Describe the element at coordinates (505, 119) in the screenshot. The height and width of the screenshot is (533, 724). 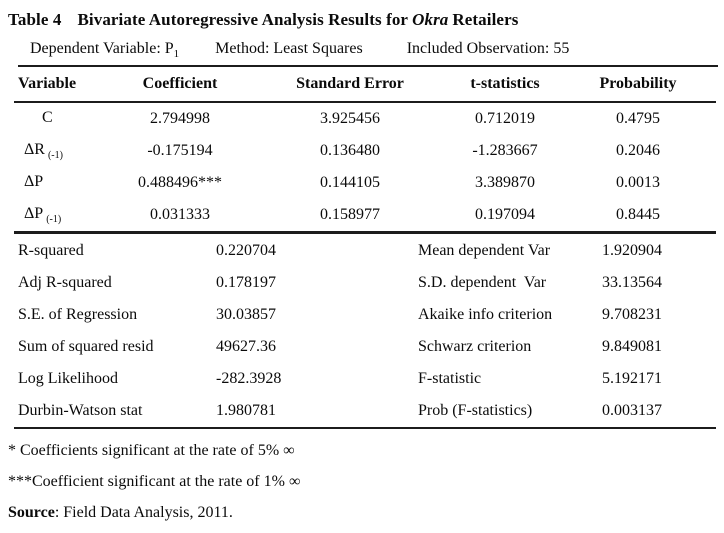
I see `t-statistic-cell: 0.712019` at that location.